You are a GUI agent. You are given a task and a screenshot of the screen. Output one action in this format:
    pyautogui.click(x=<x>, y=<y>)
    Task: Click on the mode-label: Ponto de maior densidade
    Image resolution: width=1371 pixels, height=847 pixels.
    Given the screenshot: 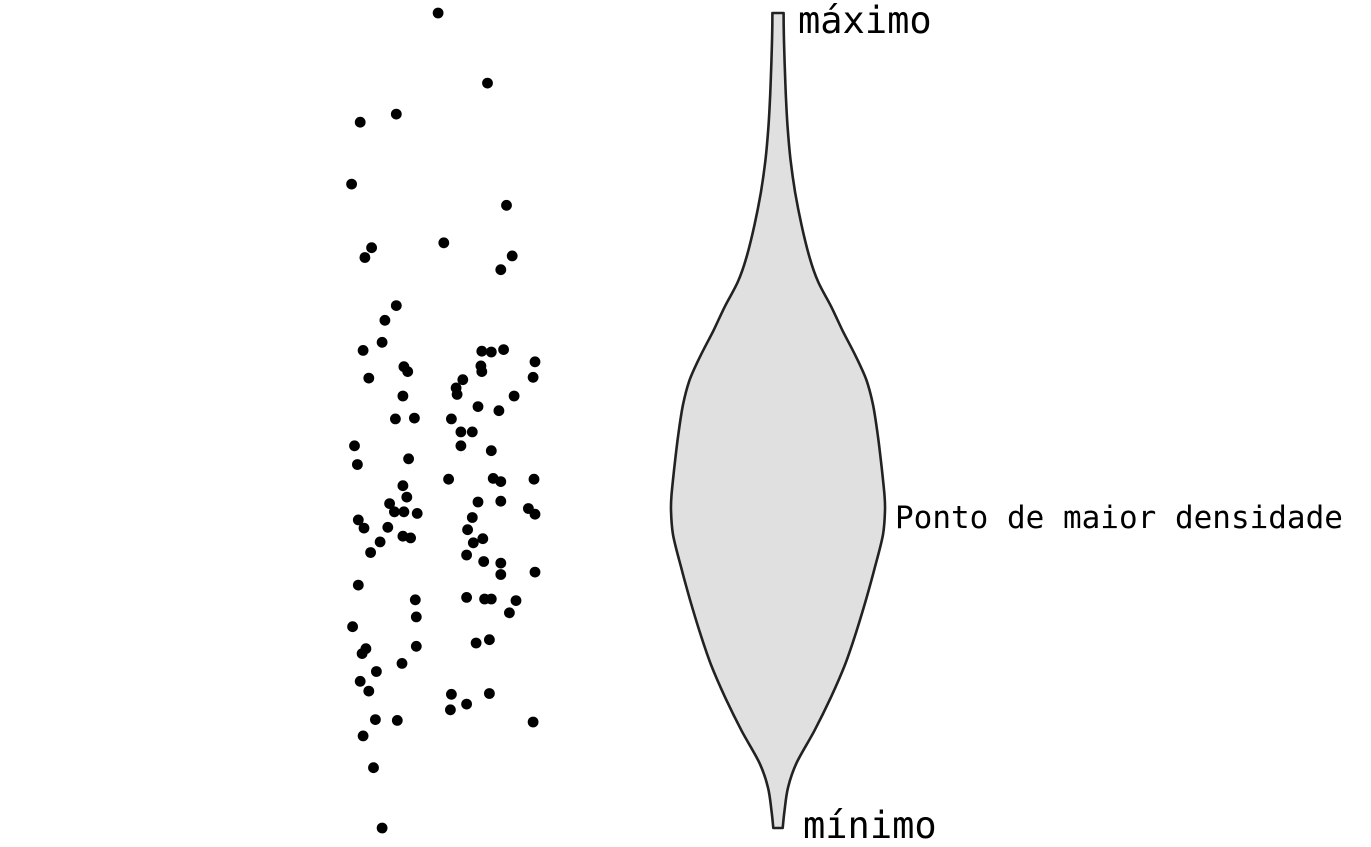 What is the action you would take?
    pyautogui.click(x=1119, y=518)
    